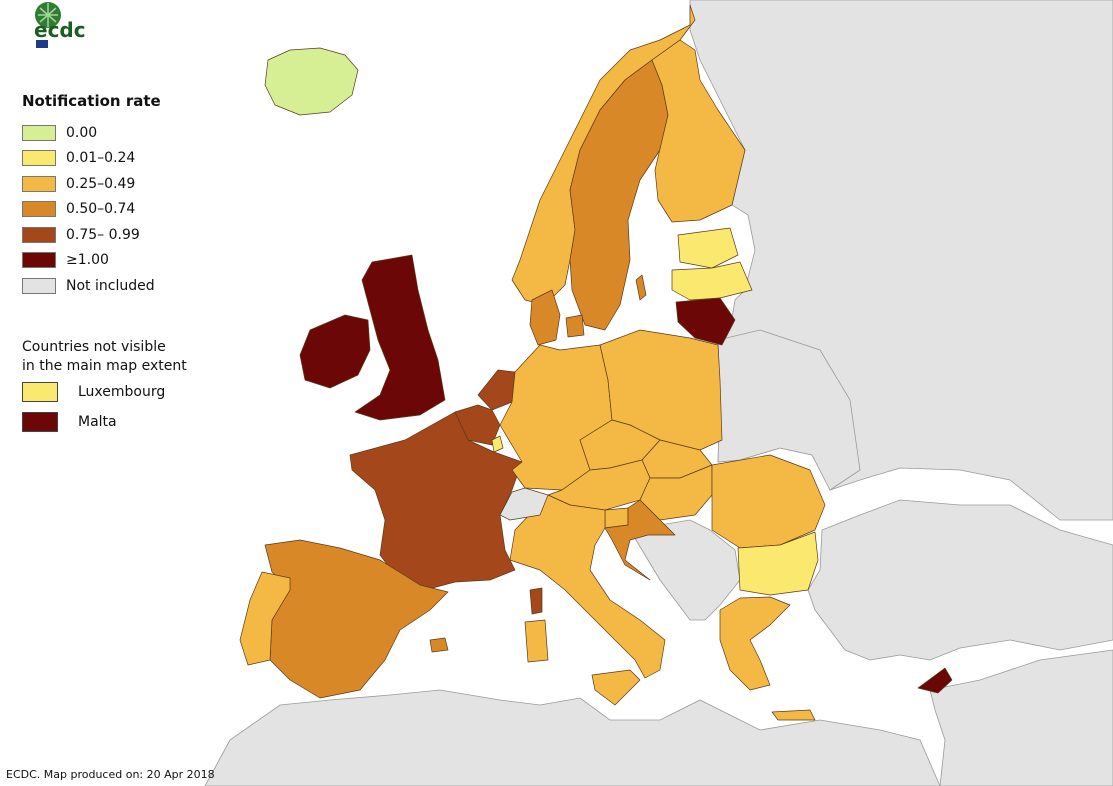 Image resolution: width=1113 pixels, height=786 pixels. Describe the element at coordinates (101, 209) in the screenshot. I see `legend-label: 0.50–0.74` at that location.